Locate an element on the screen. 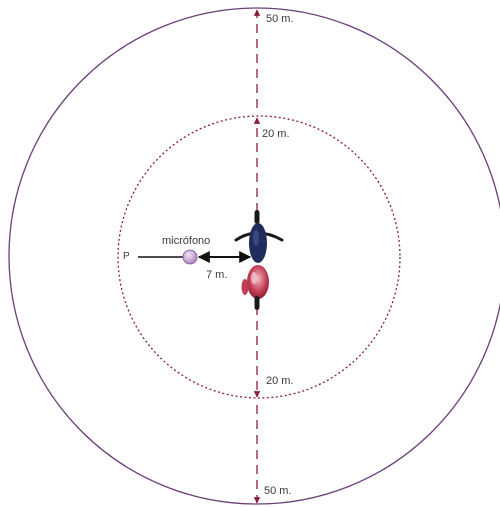 The image size is (500, 507). label-top-50m: 50 m. is located at coordinates (280, 19).